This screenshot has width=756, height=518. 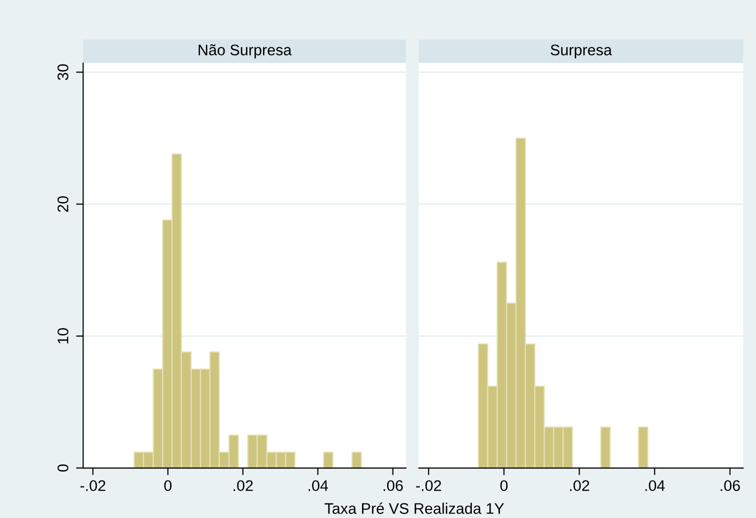 What do you see at coordinates (63, 204) in the screenshot?
I see `y-tick-label: 20` at bounding box center [63, 204].